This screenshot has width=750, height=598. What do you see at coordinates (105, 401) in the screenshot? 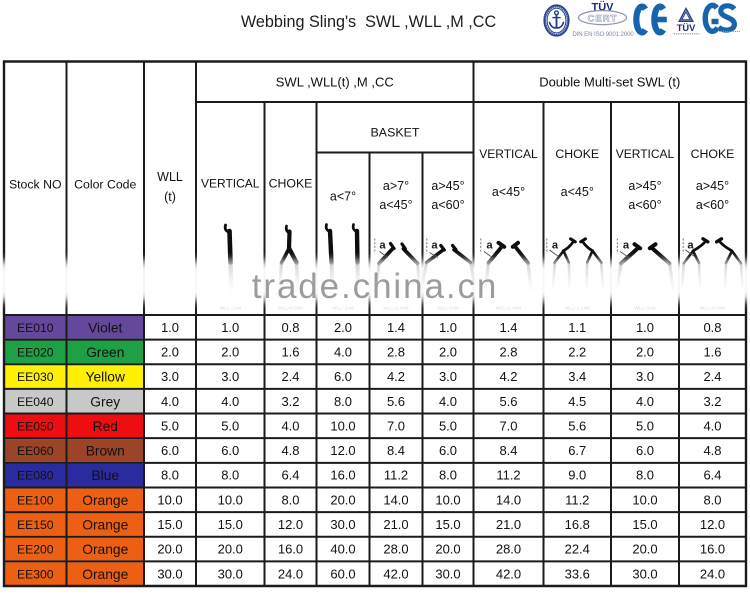
I see `svg-text: Grey` at bounding box center [105, 401].